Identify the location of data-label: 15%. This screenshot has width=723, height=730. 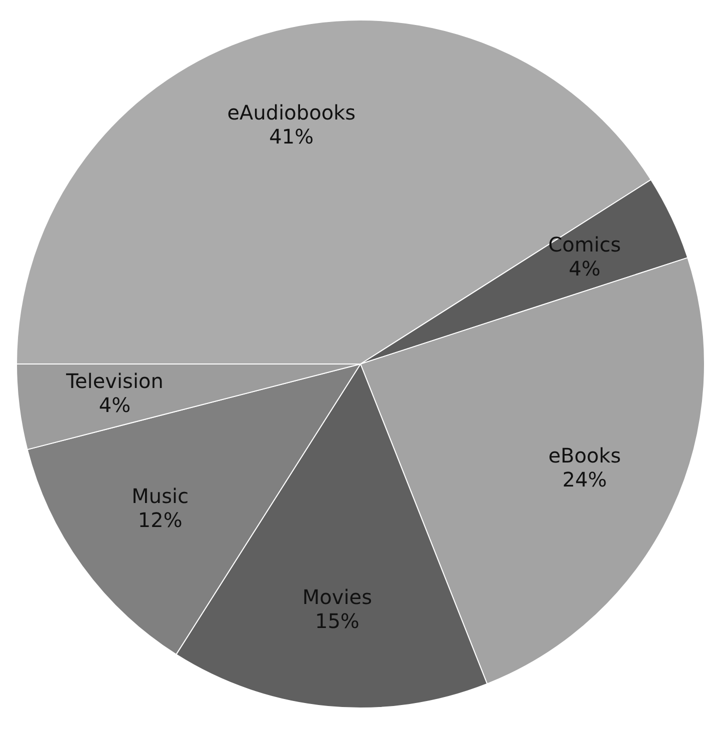
(337, 620).